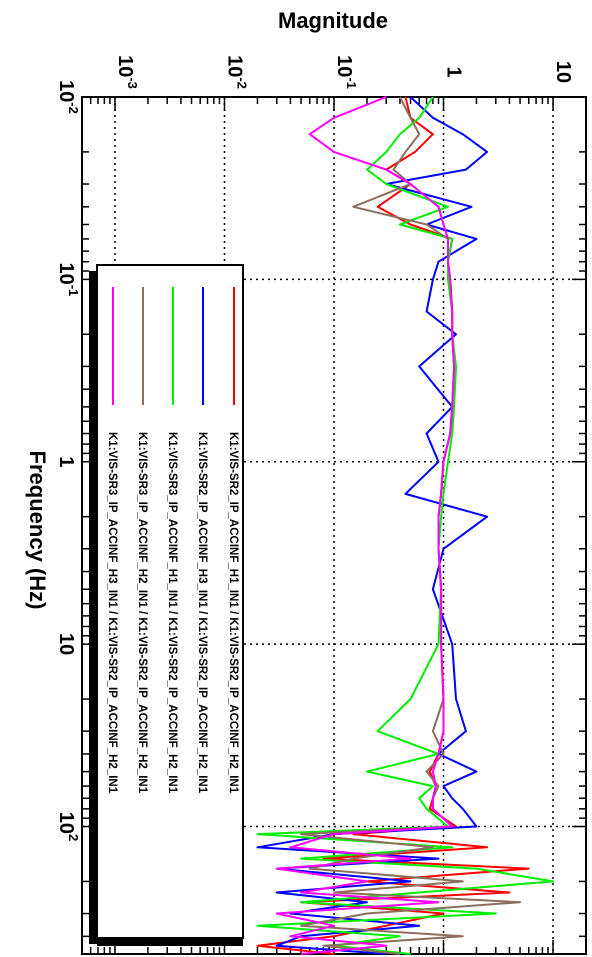 Image resolution: width=592 pixels, height=957 pixels. What do you see at coordinates (37, 530) in the screenshot?
I see `x-axis-title: Frequency (Hz)` at bounding box center [37, 530].